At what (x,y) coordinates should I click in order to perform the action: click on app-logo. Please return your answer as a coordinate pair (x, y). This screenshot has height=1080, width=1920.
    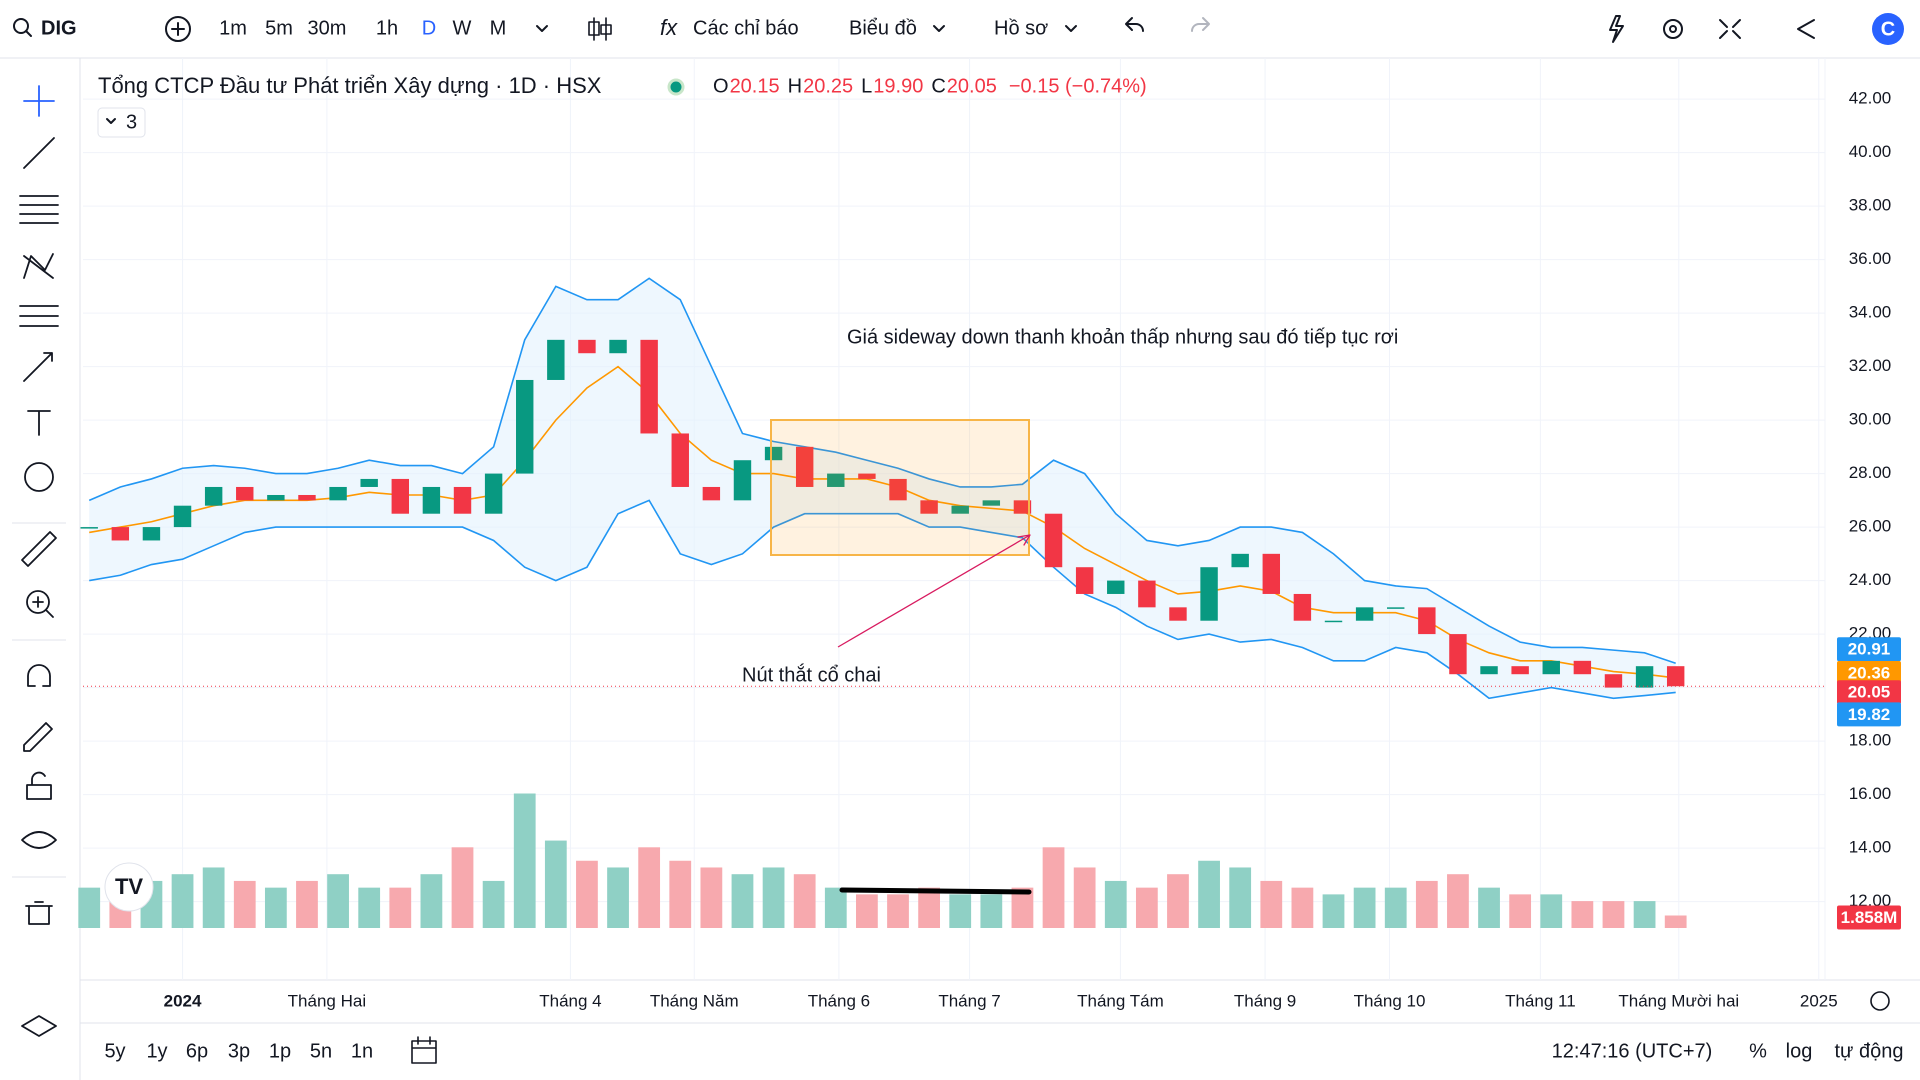
    Looking at the image, I should click on (1888, 29).